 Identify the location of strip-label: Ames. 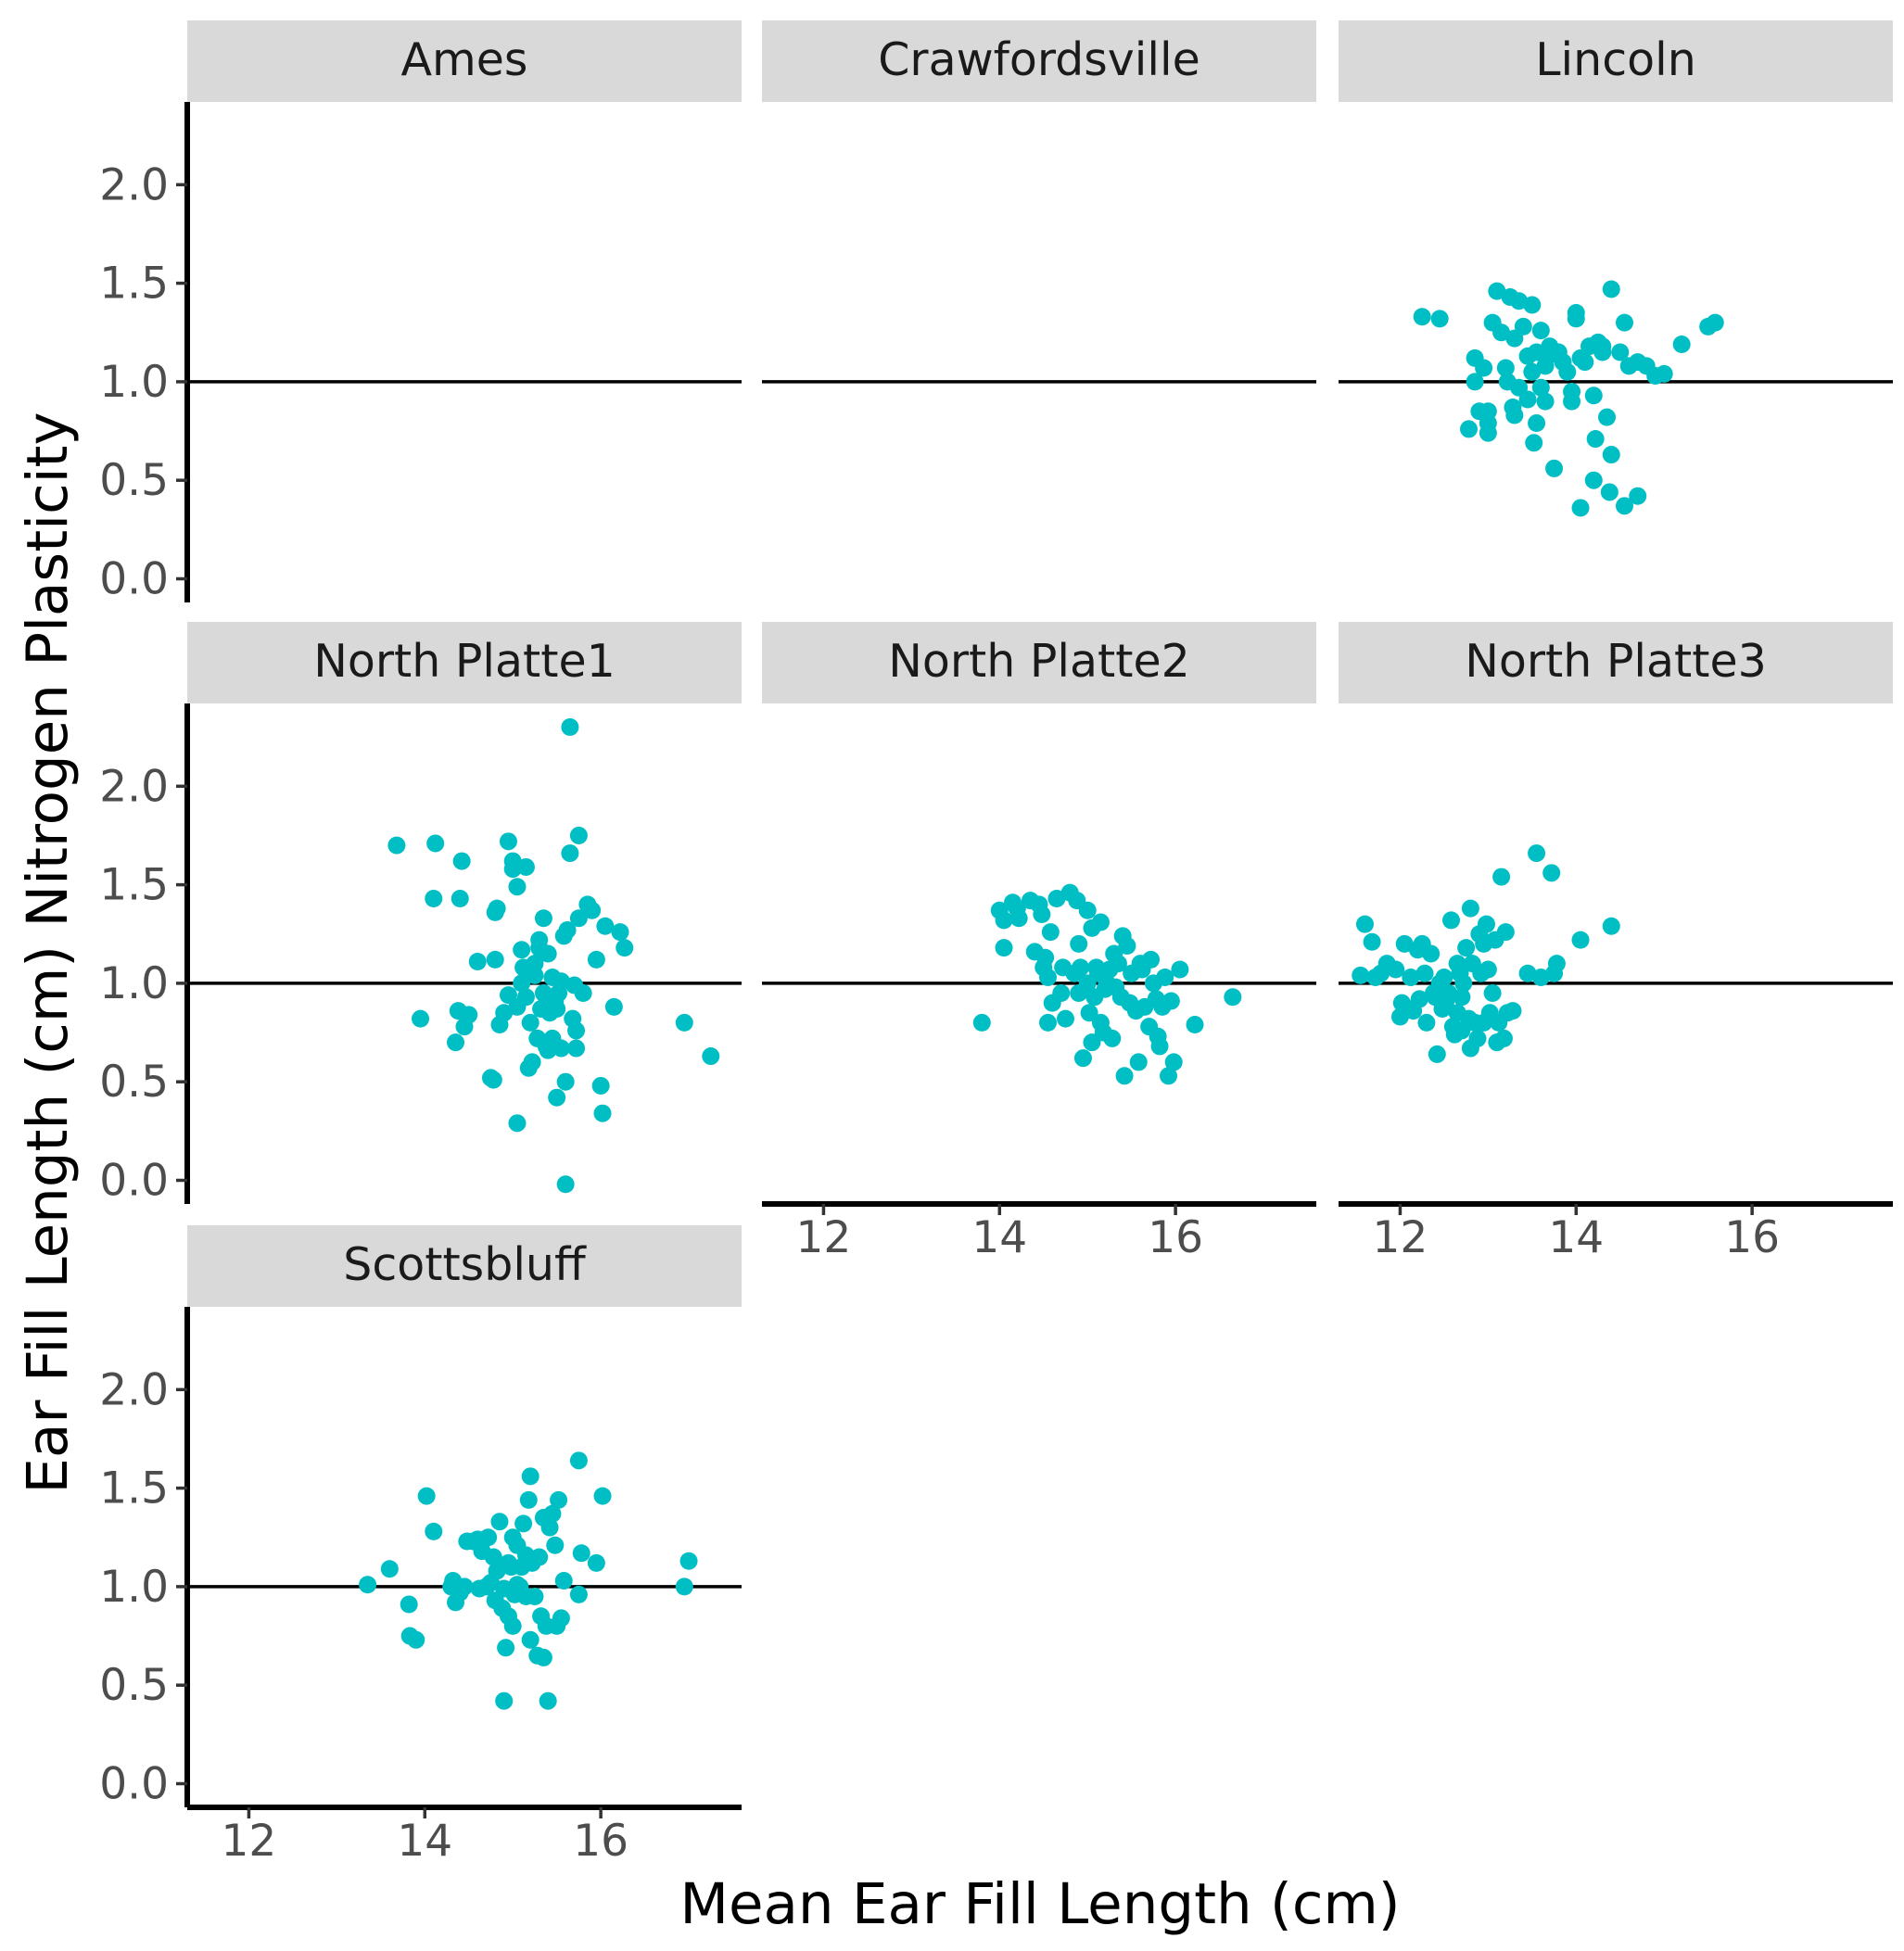
(464, 59).